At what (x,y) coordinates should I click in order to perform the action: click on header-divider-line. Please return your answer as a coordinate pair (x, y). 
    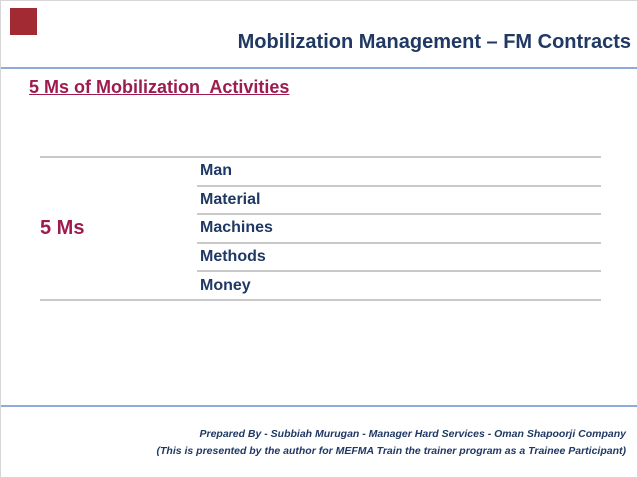
    Looking at the image, I should click on (319, 68).